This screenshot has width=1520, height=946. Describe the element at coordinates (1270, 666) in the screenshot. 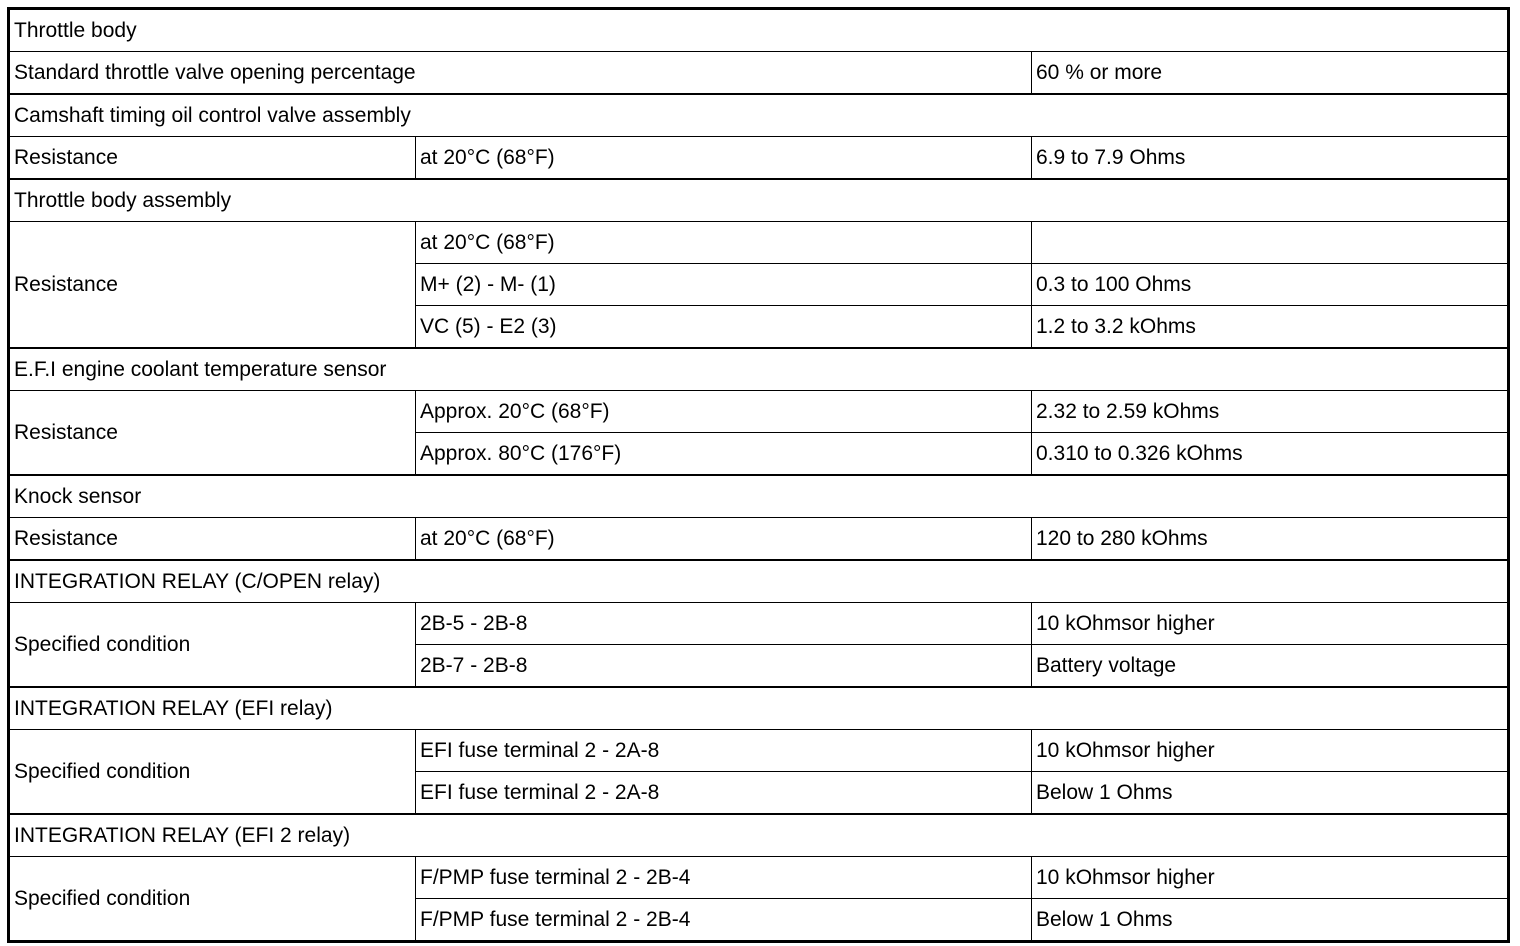

I see `item-value: Battery voltage` at that location.